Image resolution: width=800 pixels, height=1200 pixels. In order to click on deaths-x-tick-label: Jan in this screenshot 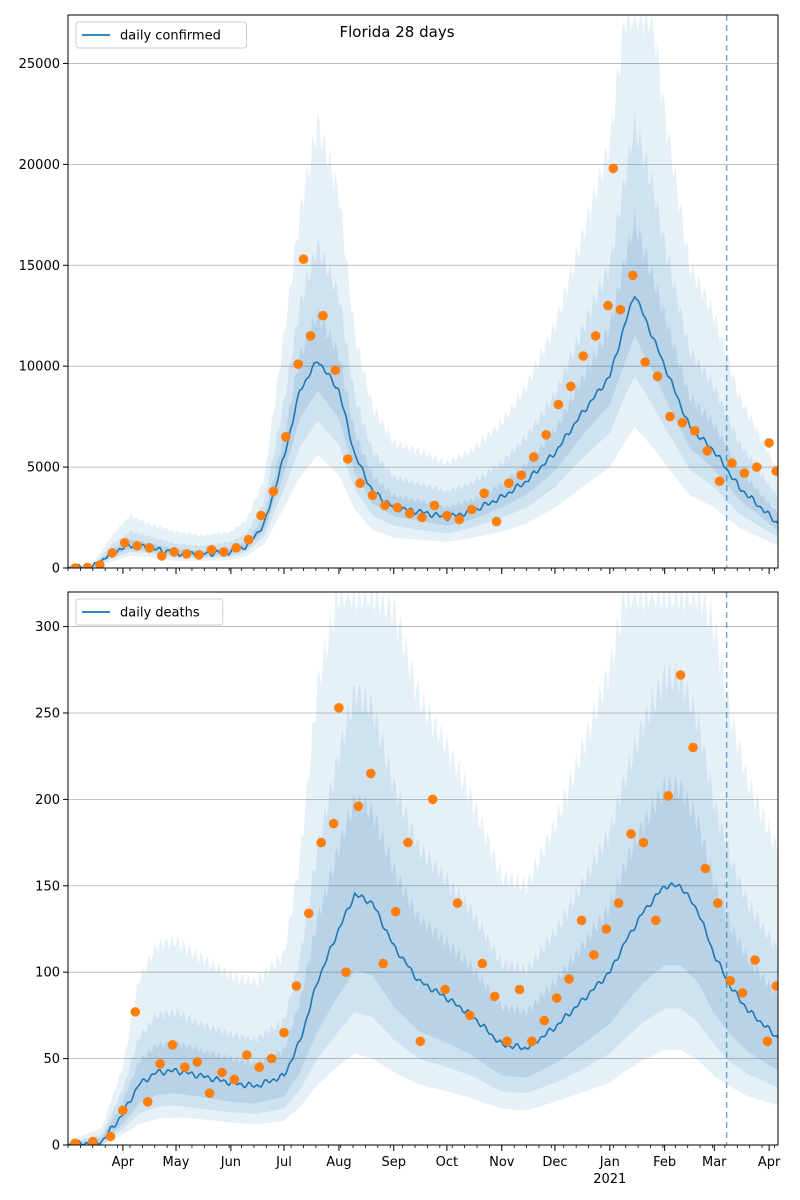, I will do `click(609, 1162)`.